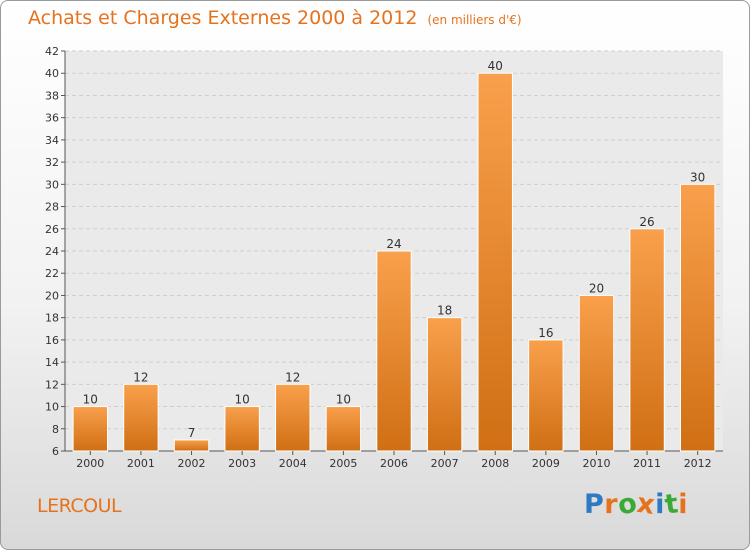 Image resolution: width=750 pixels, height=550 pixels. What do you see at coordinates (292, 377) in the screenshot?
I see `data-label-2004: 12` at bounding box center [292, 377].